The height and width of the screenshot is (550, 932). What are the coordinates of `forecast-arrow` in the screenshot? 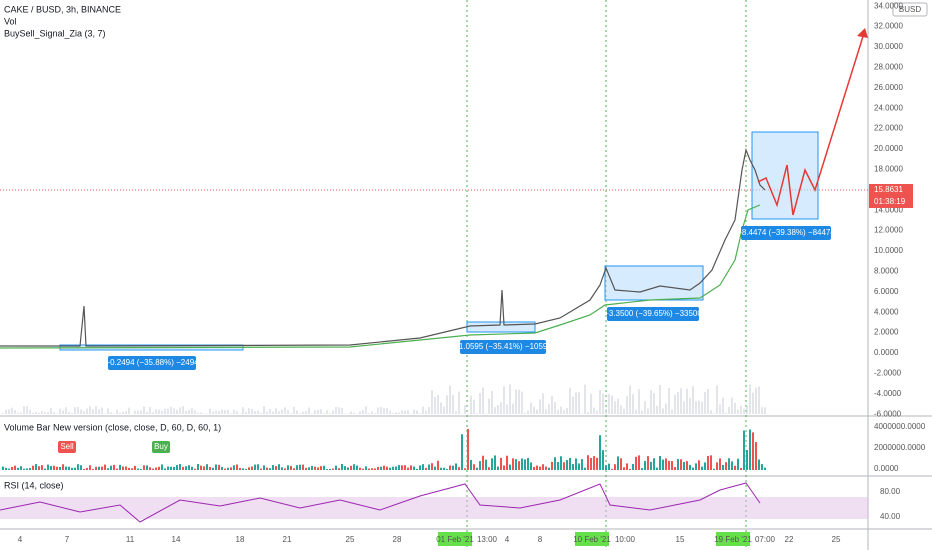 It's located at (811, 122).